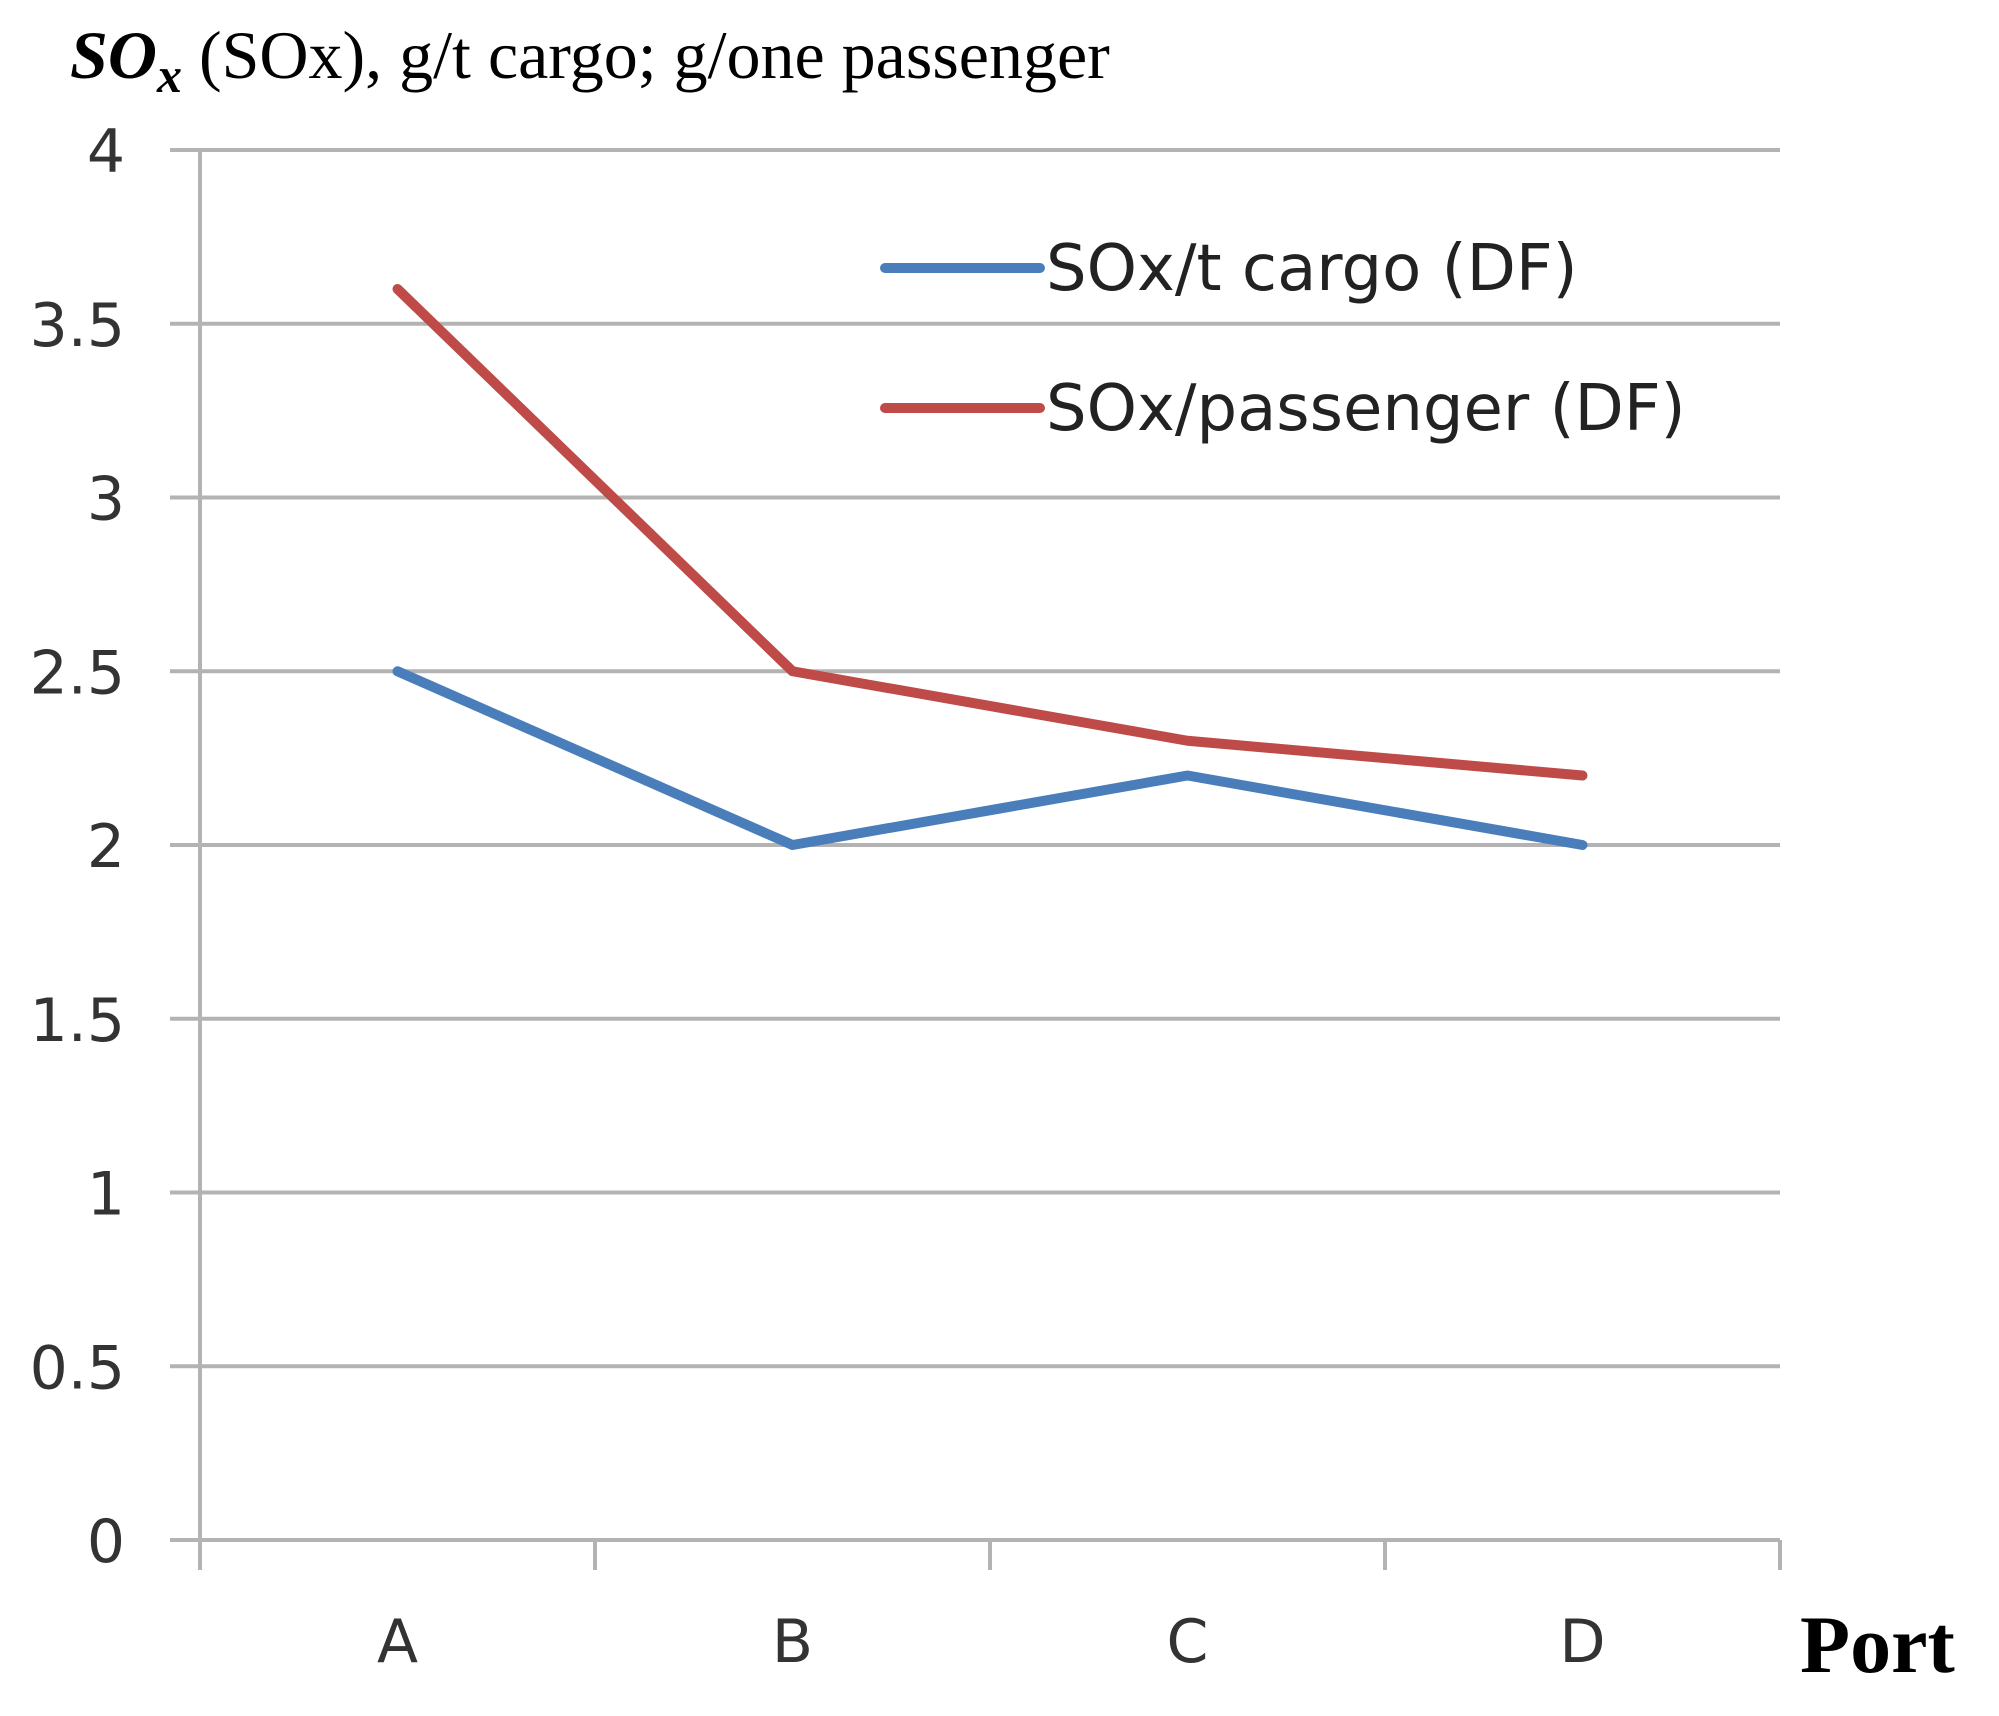  Describe the element at coordinates (792, 1642) in the screenshot. I see `x-tick-label-b: B` at that location.